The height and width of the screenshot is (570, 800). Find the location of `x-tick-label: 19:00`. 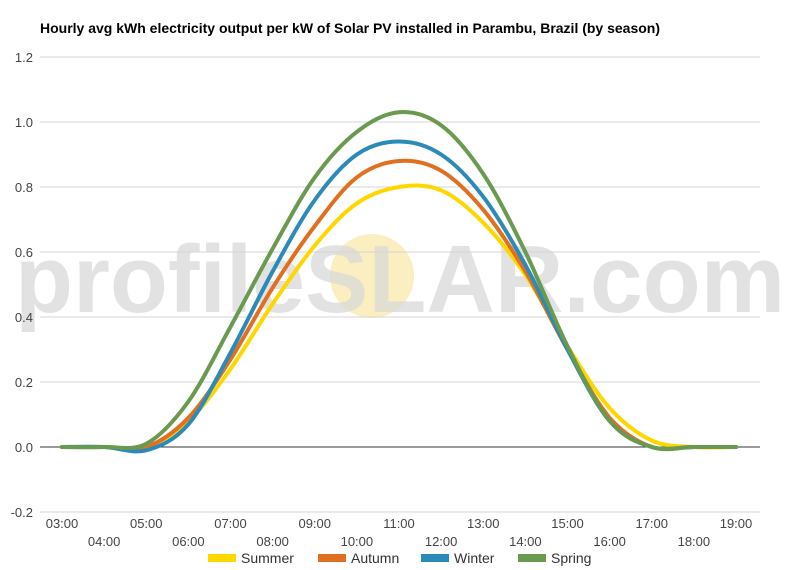

x-tick-label: 19:00 is located at coordinates (736, 523).